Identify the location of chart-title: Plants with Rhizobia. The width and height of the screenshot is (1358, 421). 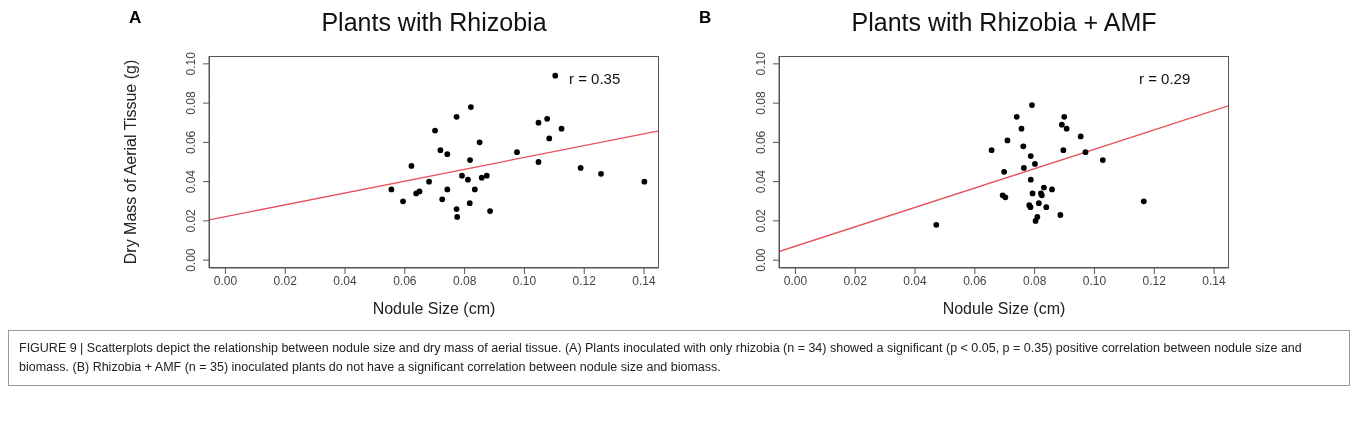
(434, 22).